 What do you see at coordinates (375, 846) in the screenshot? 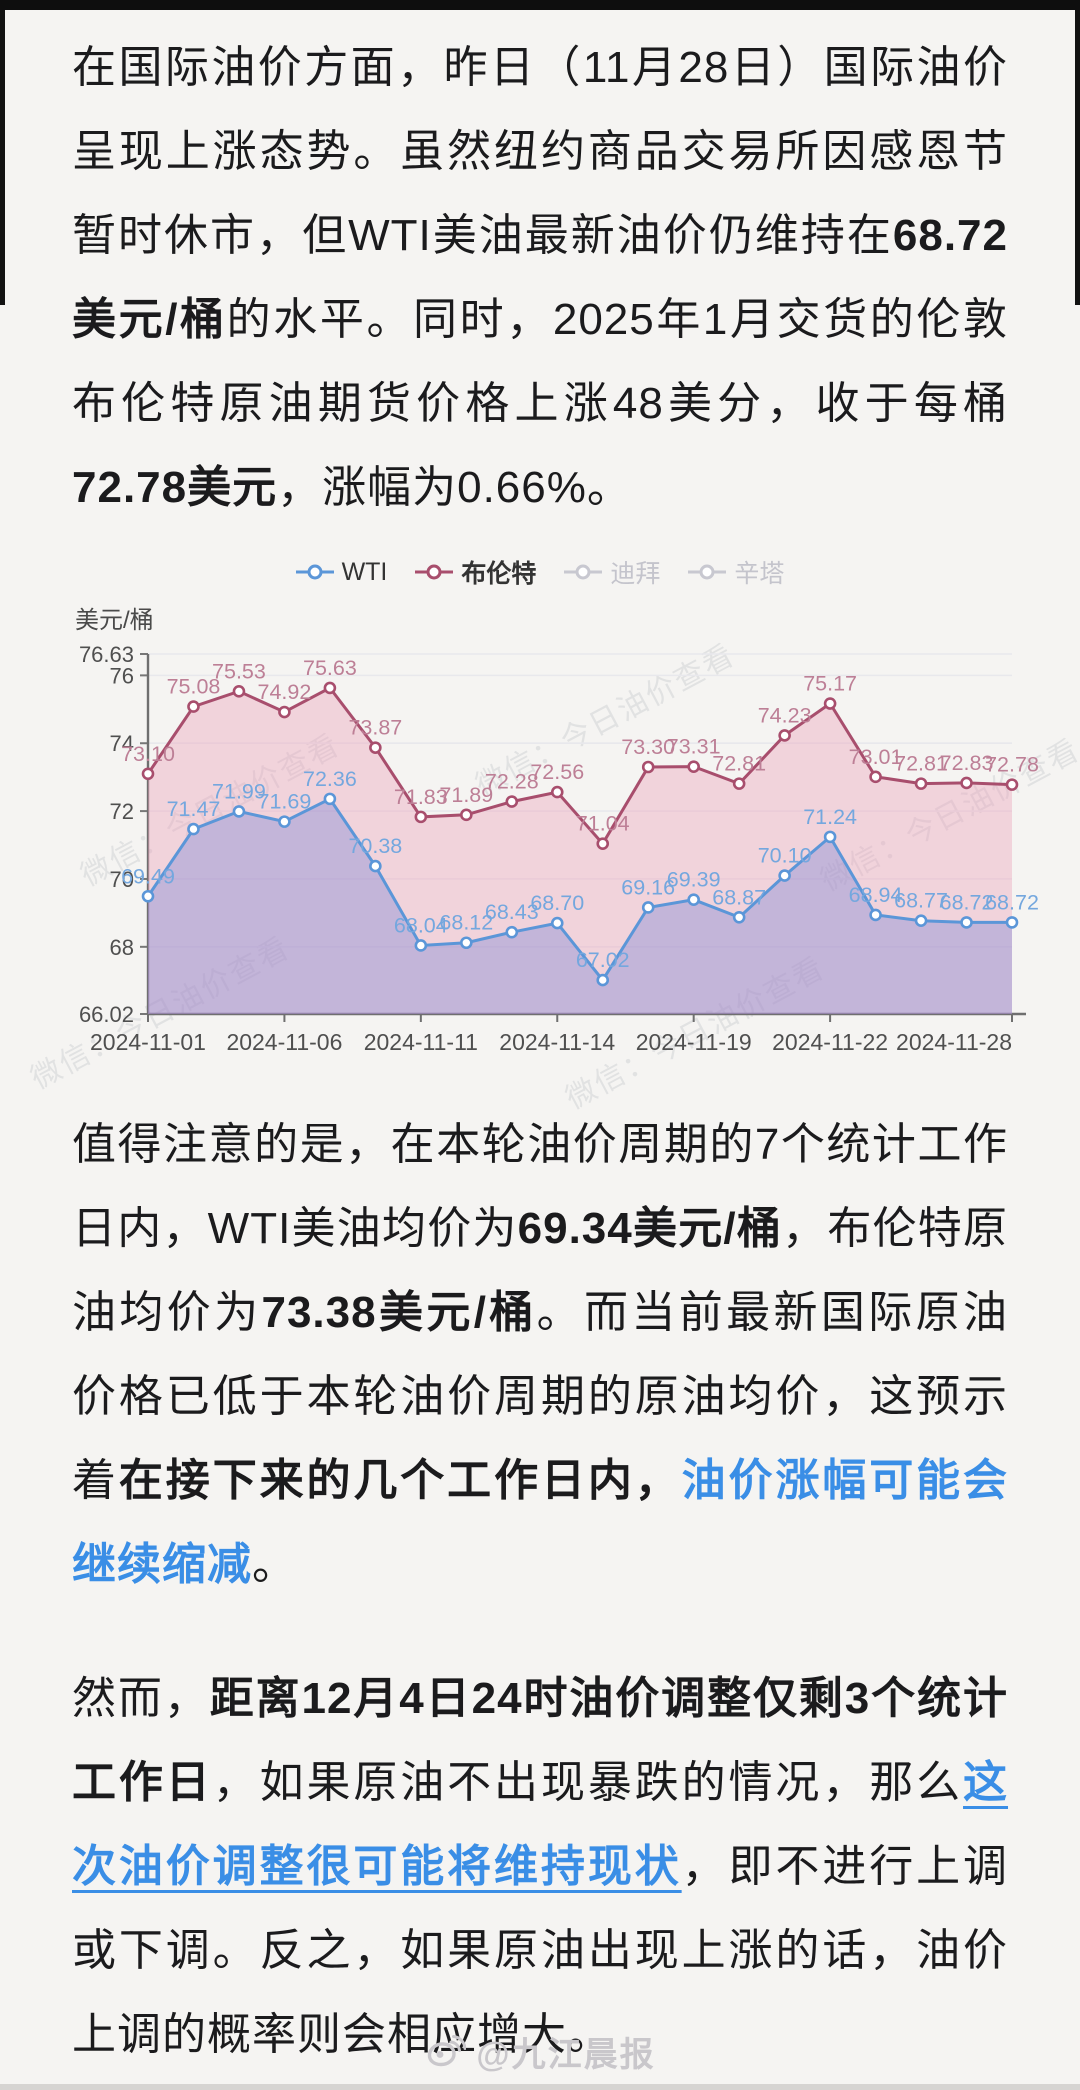
I see `data-point-label: 70.38` at bounding box center [375, 846].